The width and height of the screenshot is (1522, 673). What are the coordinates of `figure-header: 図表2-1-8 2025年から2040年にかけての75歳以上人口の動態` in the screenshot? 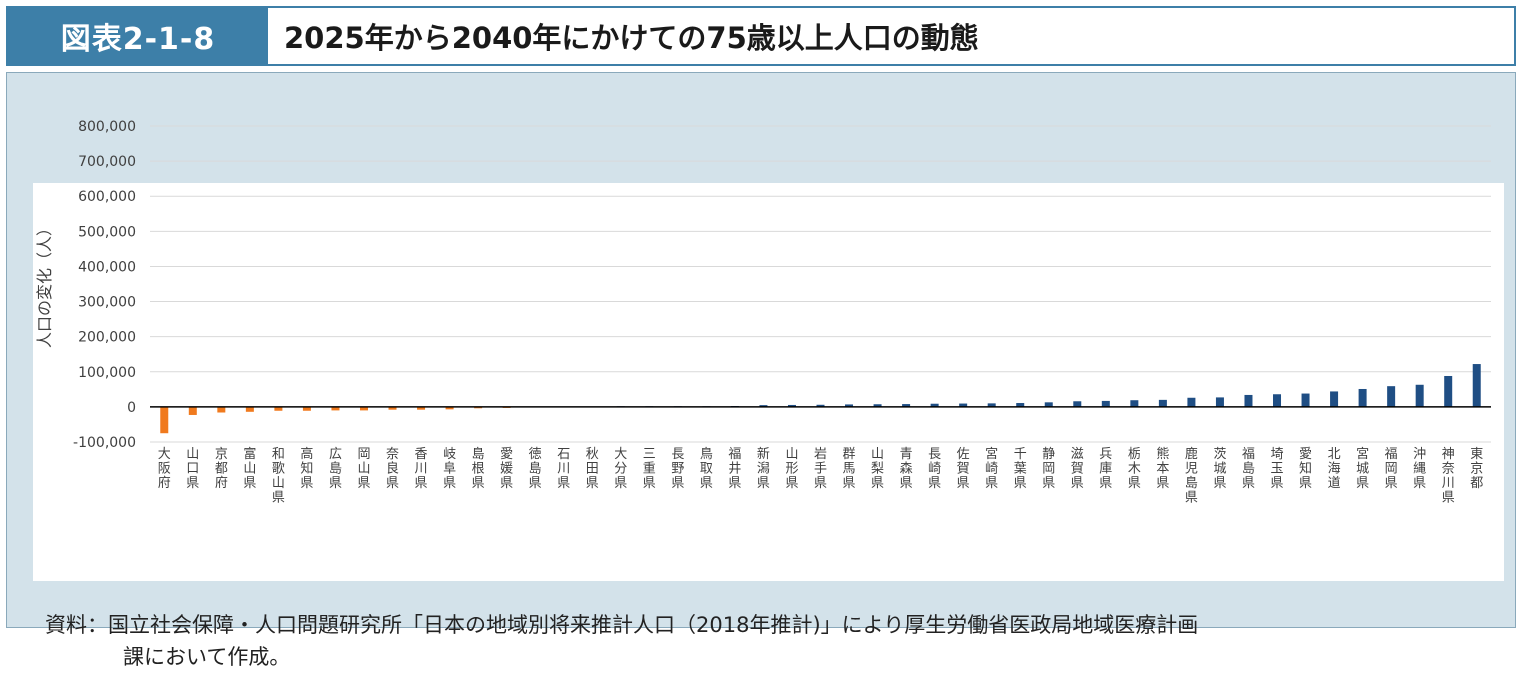 It's located at (761, 36).